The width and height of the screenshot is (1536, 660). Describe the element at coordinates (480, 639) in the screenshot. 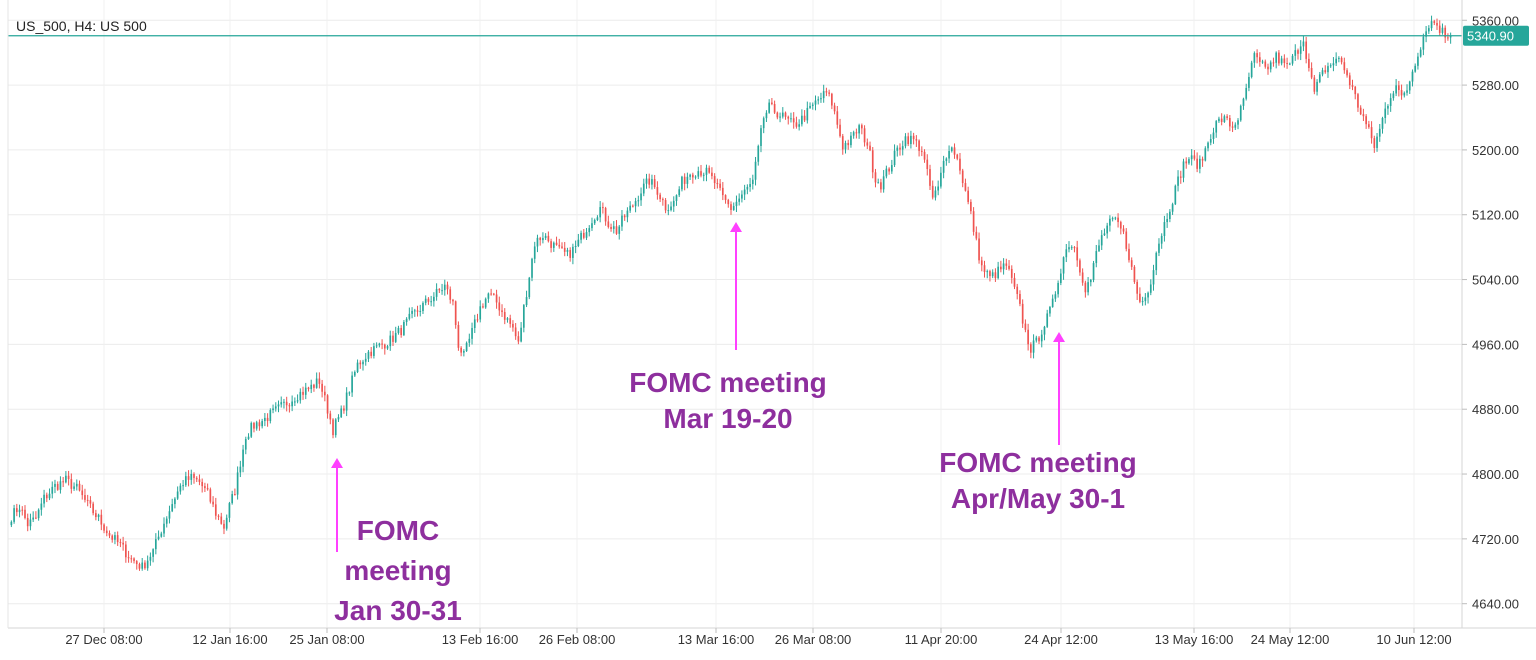

I see `x-tick-label: 13 Feb 16:00` at that location.